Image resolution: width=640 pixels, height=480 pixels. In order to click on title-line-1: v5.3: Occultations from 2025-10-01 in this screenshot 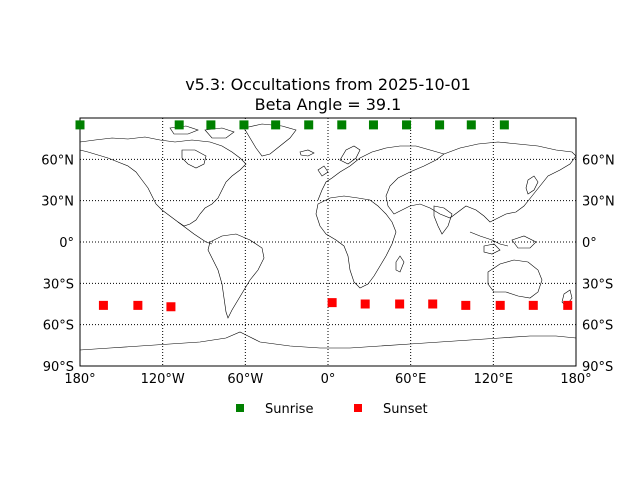, I will do `click(328, 84)`.